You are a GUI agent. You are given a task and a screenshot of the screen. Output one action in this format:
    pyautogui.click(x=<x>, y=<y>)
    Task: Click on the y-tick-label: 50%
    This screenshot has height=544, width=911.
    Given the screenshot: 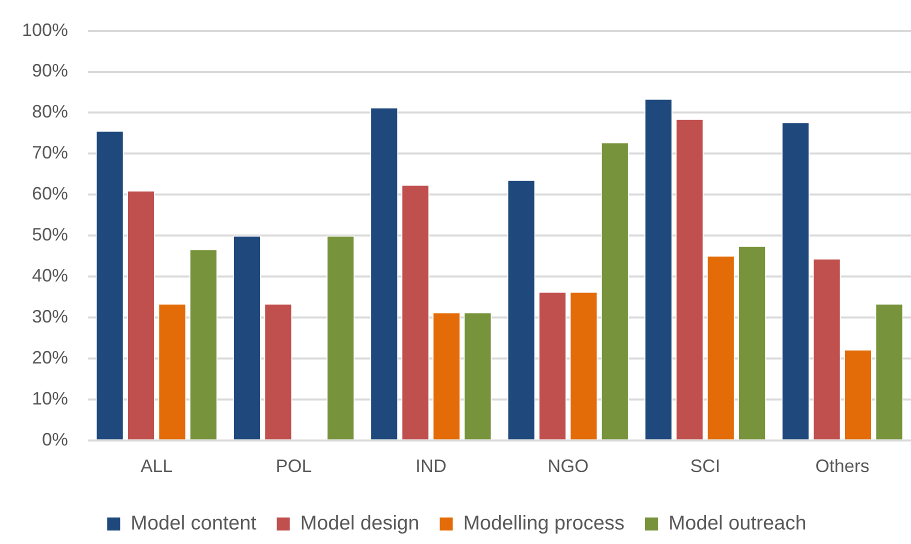 What is the action you would take?
    pyautogui.click(x=50, y=234)
    